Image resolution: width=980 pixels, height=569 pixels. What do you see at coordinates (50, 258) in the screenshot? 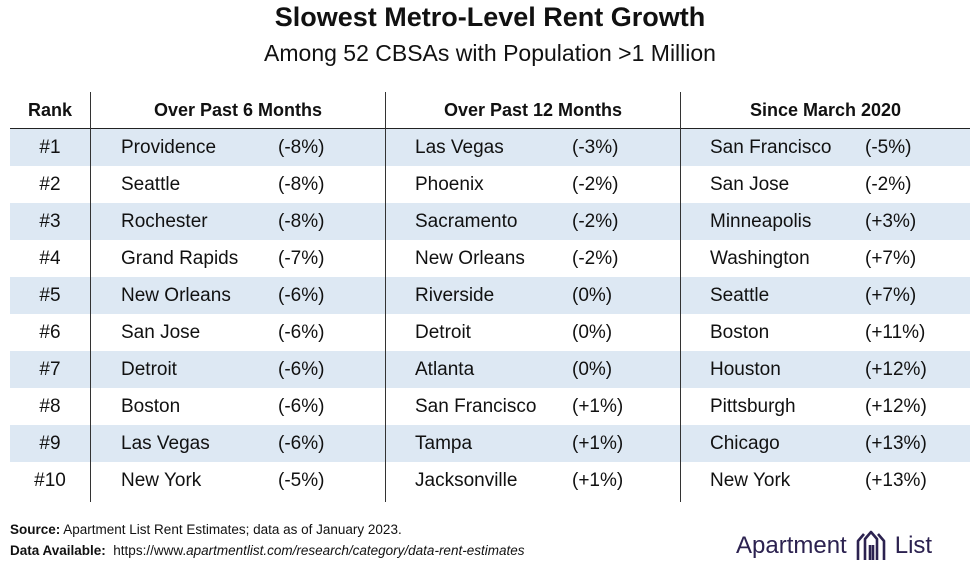
I see `rank-cell: #4` at bounding box center [50, 258].